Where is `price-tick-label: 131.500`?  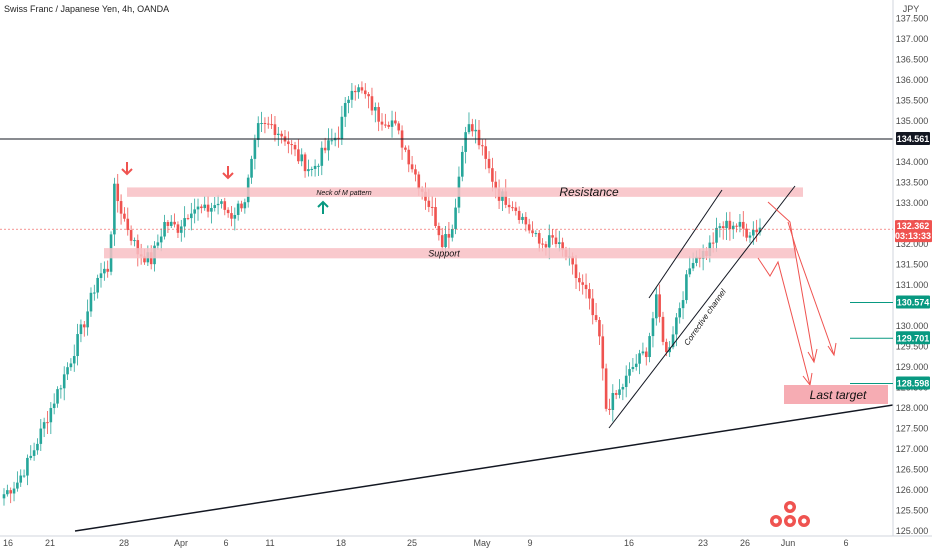 price-tick-label: 131.500 is located at coordinates (912, 265).